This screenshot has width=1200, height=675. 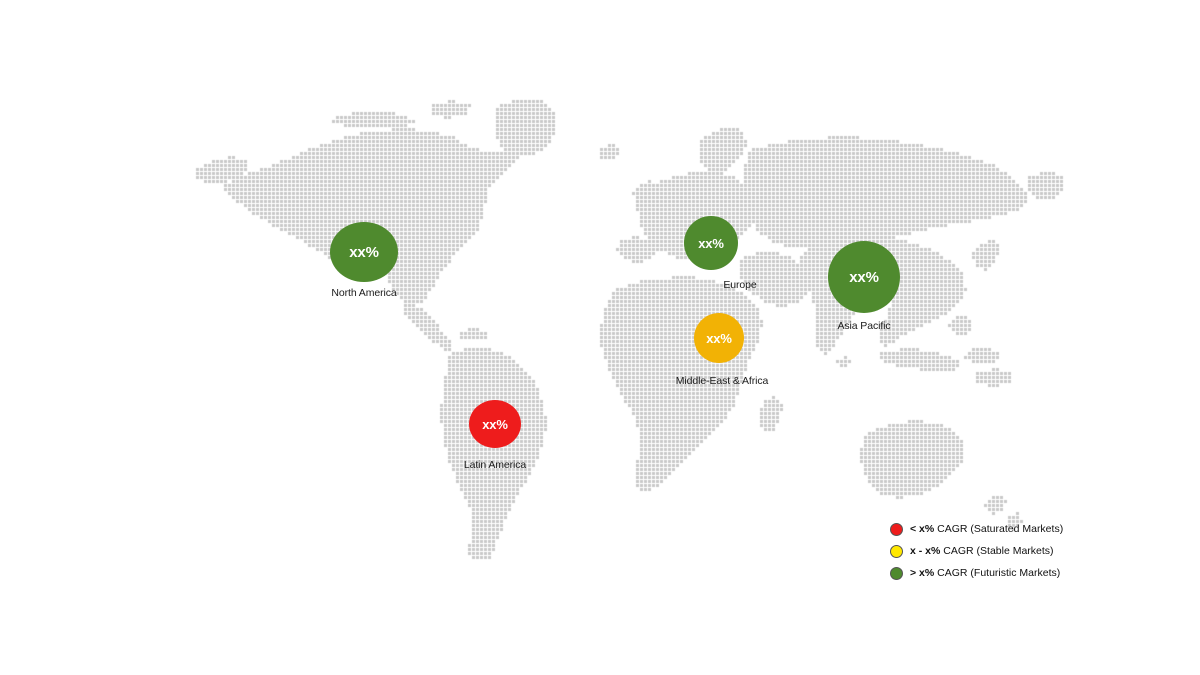 I want to click on bubble-value-north-america: xx%, so click(x=364, y=252).